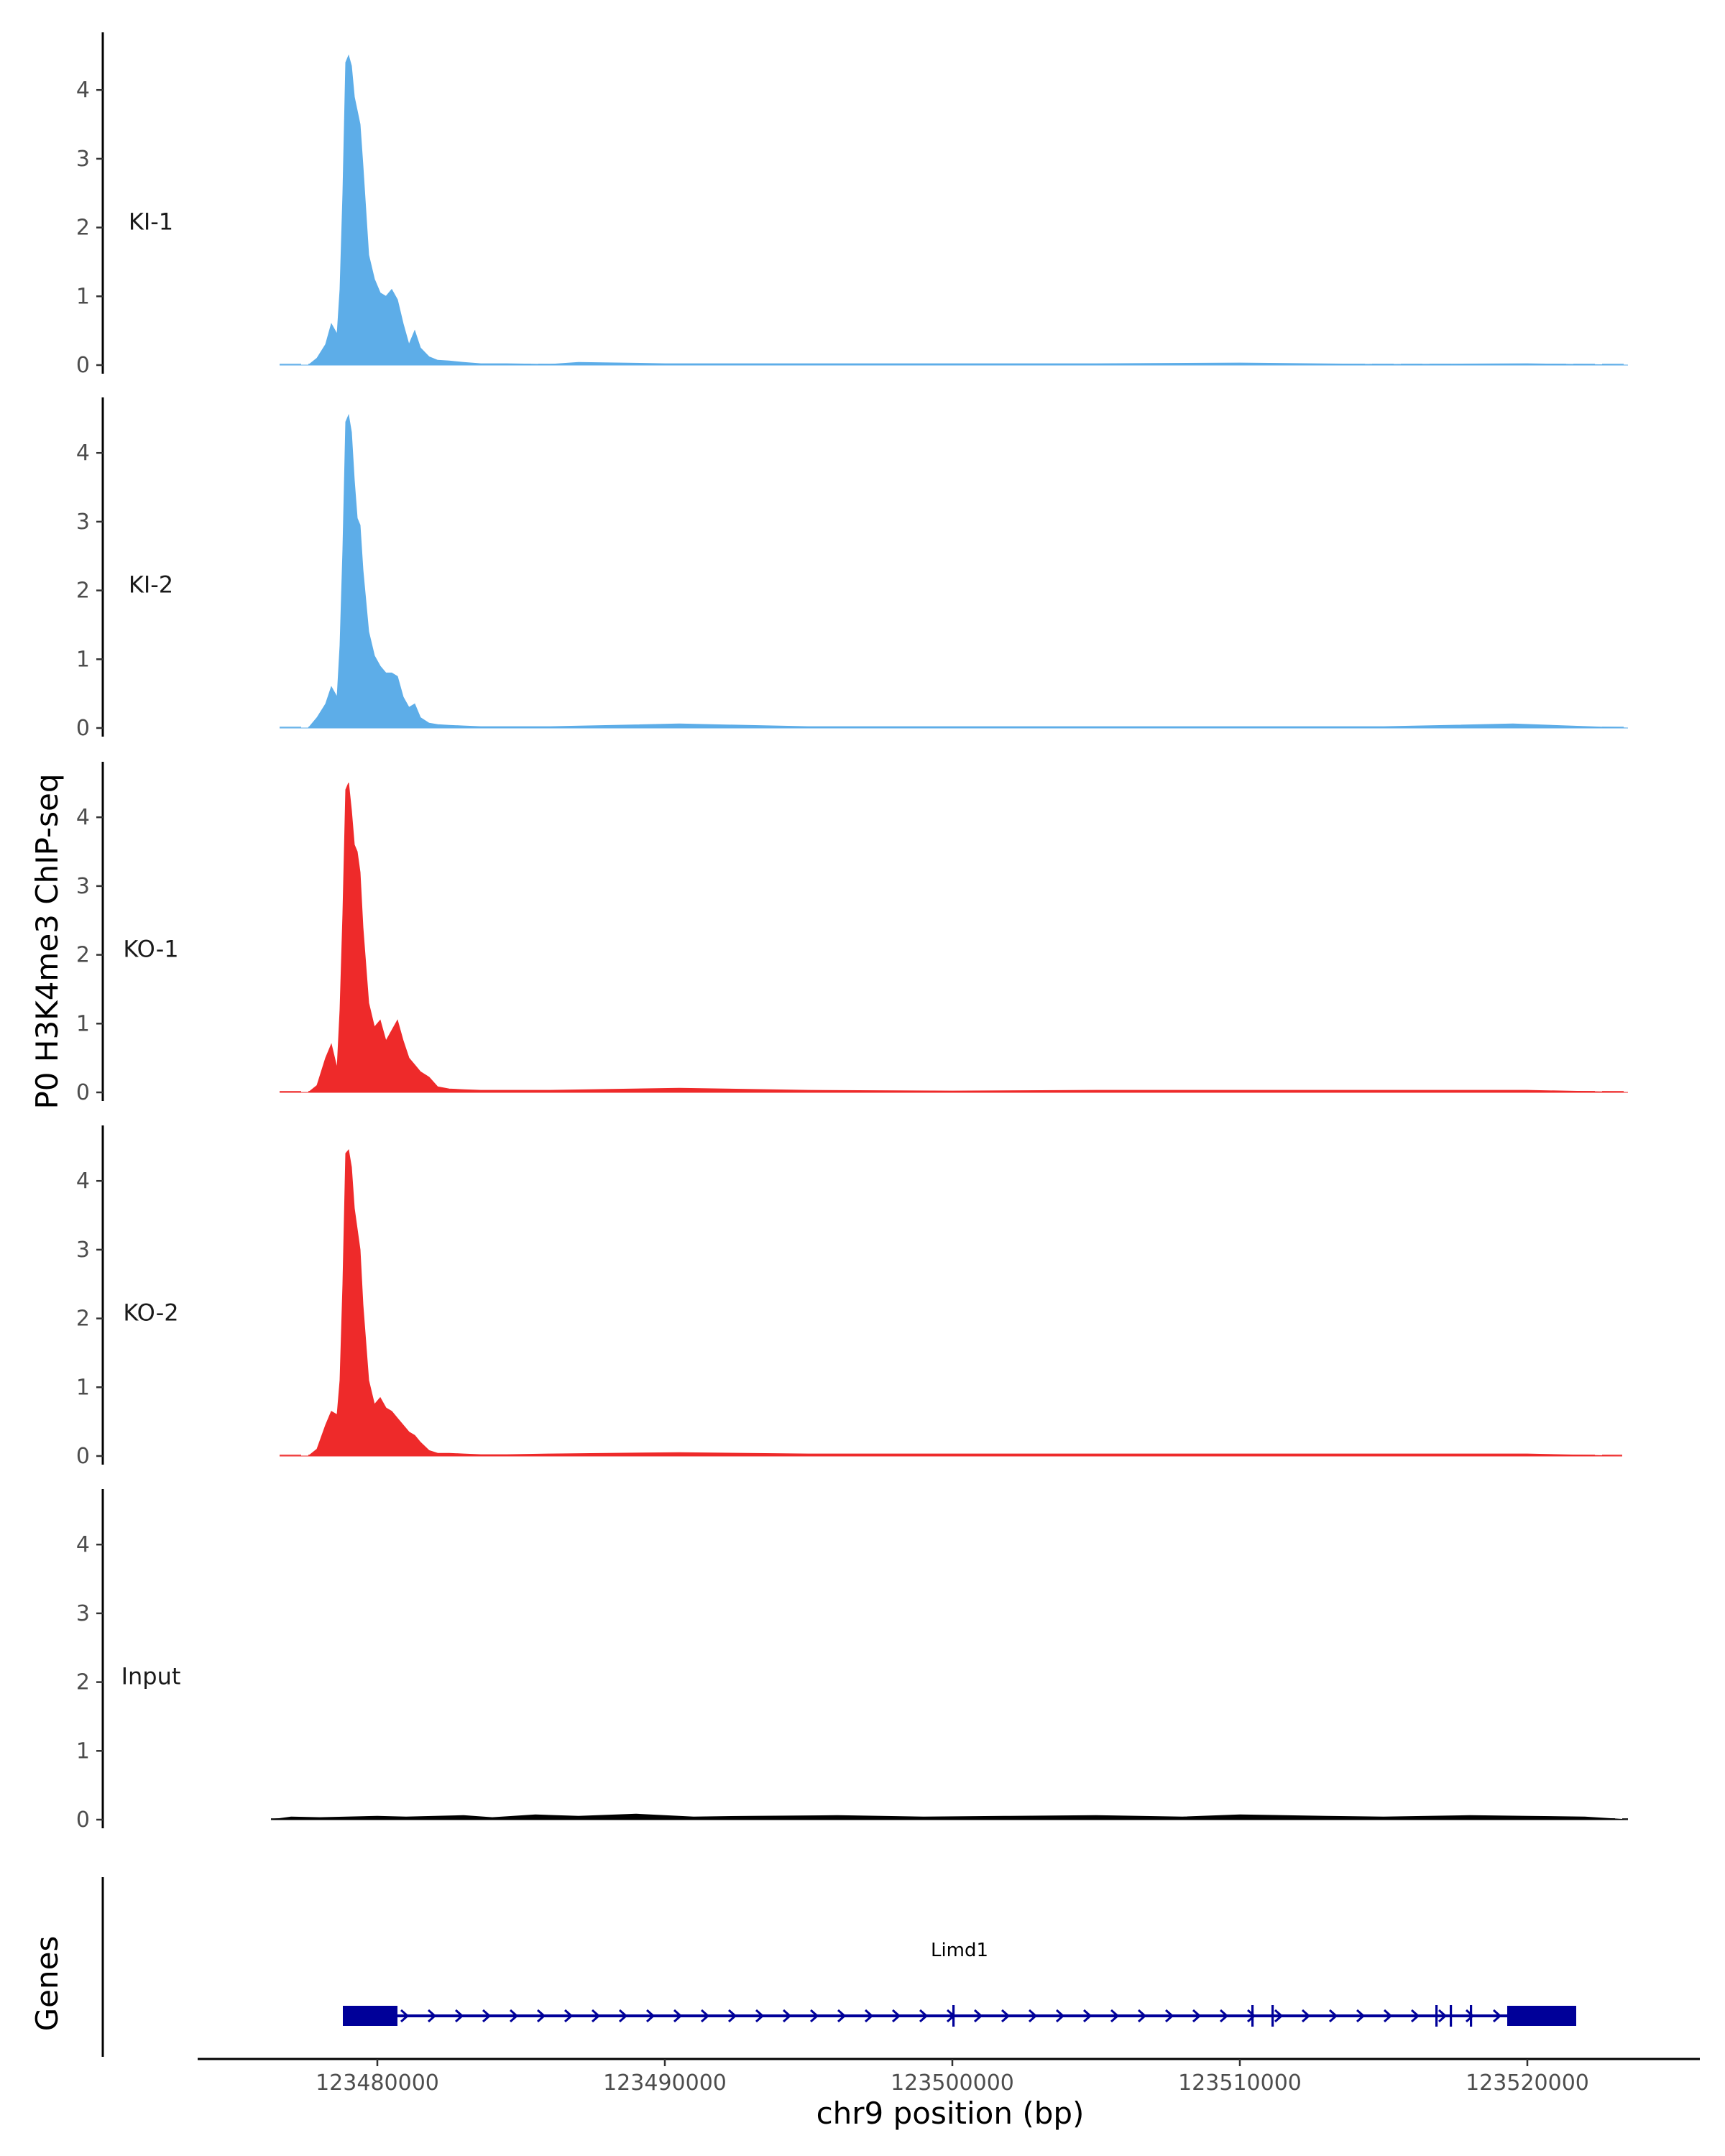  What do you see at coordinates (151, 221) in the screenshot?
I see `track-label: KI-1` at bounding box center [151, 221].